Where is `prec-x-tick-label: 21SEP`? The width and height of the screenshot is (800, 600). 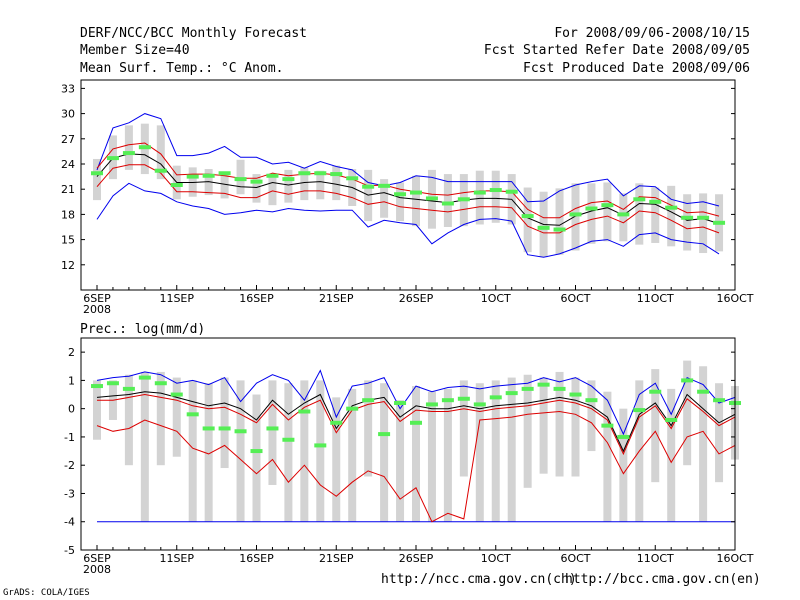 prec-x-tick-label: 21SEP is located at coordinates (336, 558).